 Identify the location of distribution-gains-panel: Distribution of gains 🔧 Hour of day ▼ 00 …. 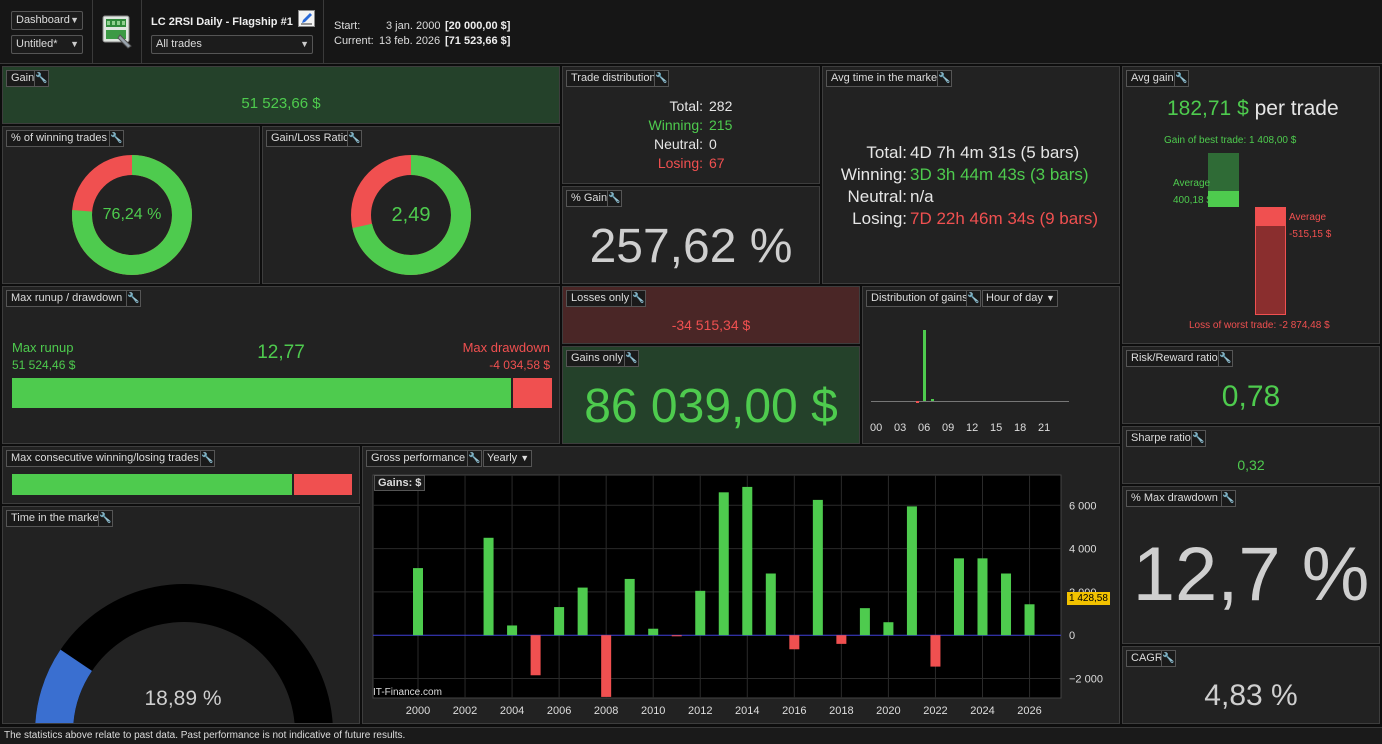
(991, 365).